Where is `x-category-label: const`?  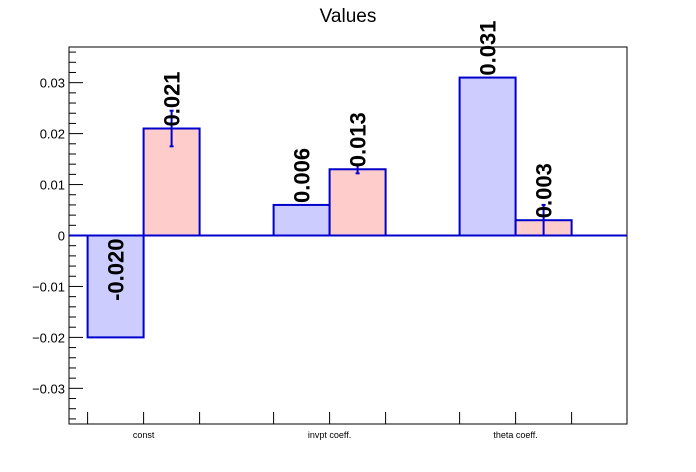 x-category-label: const is located at coordinates (144, 435).